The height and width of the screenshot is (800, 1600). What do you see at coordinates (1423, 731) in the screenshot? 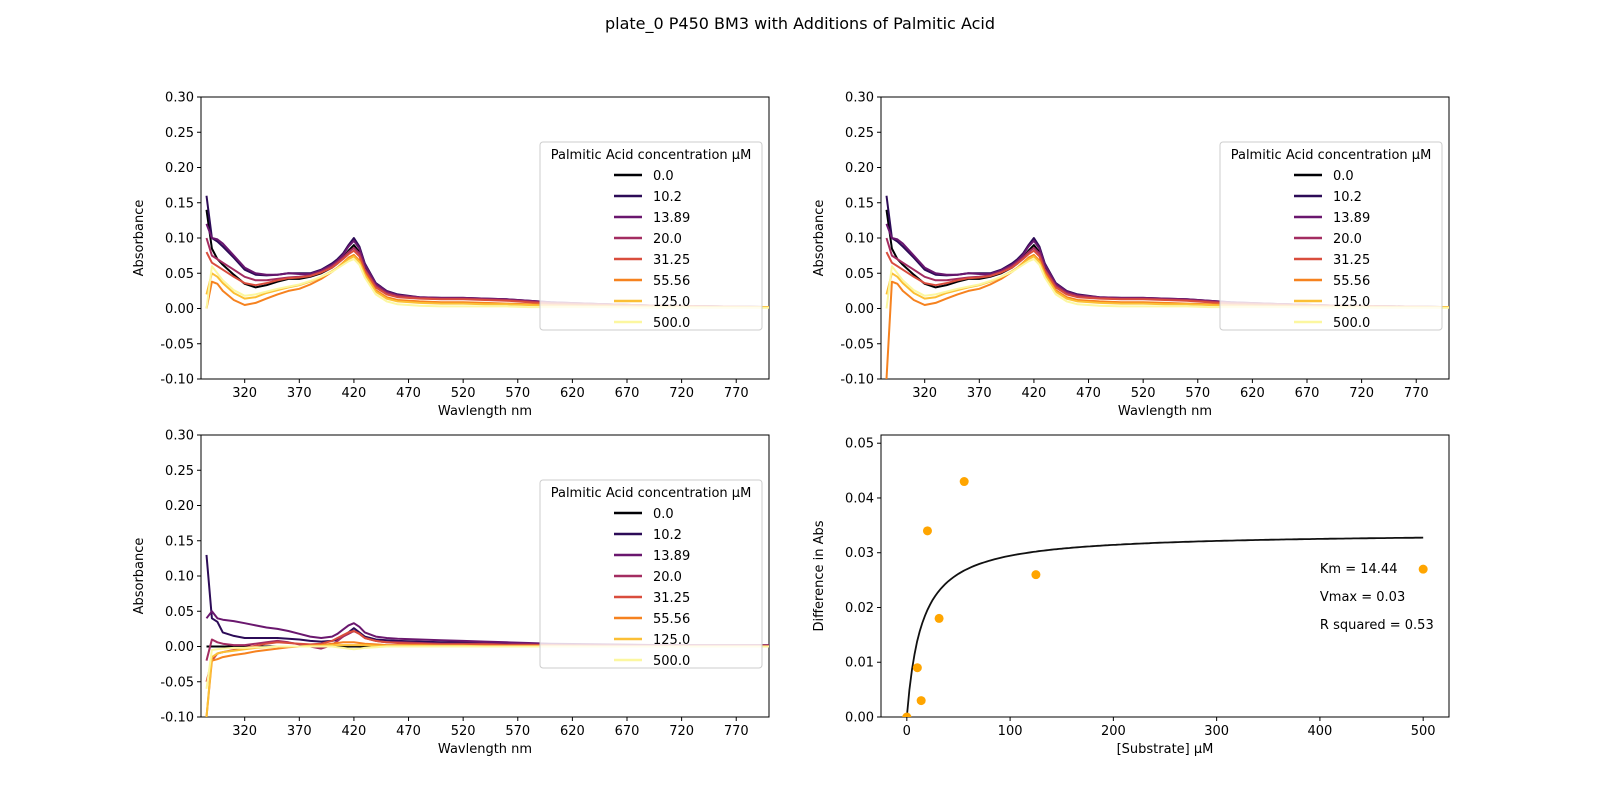
I see `x-tick-label: 500` at bounding box center [1423, 731].